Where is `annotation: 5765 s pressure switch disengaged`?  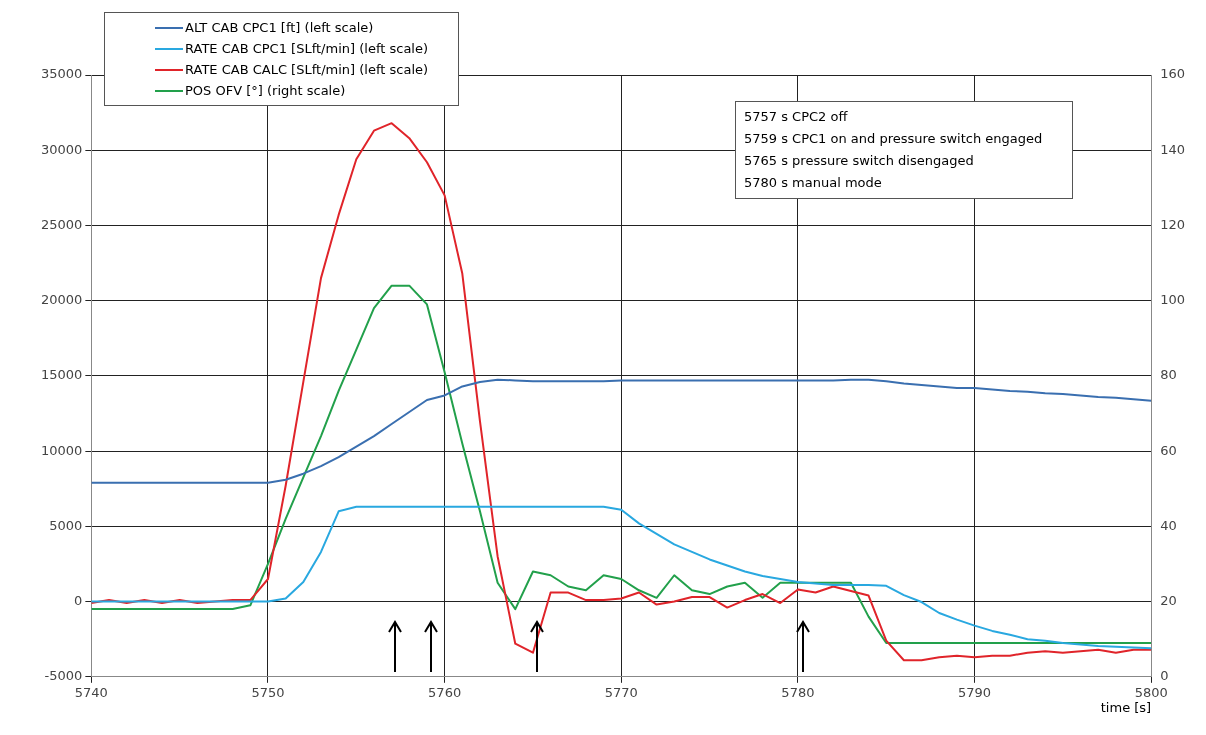 annotation: 5765 s pressure switch disengaged is located at coordinates (859, 161).